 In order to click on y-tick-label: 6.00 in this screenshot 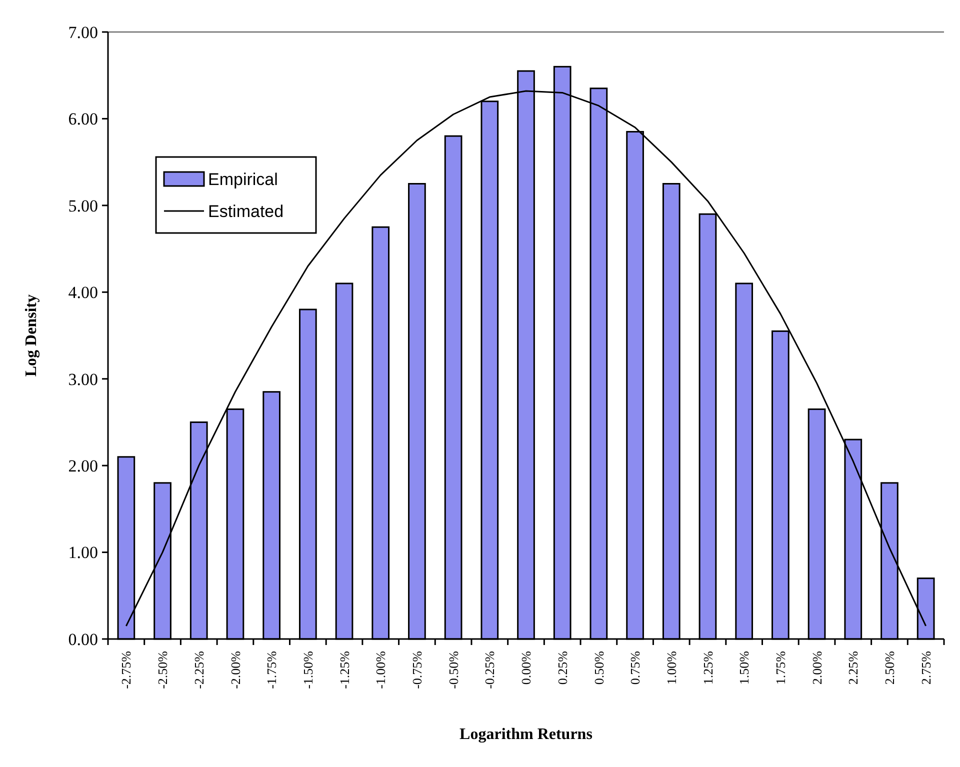, I will do `click(83, 119)`.